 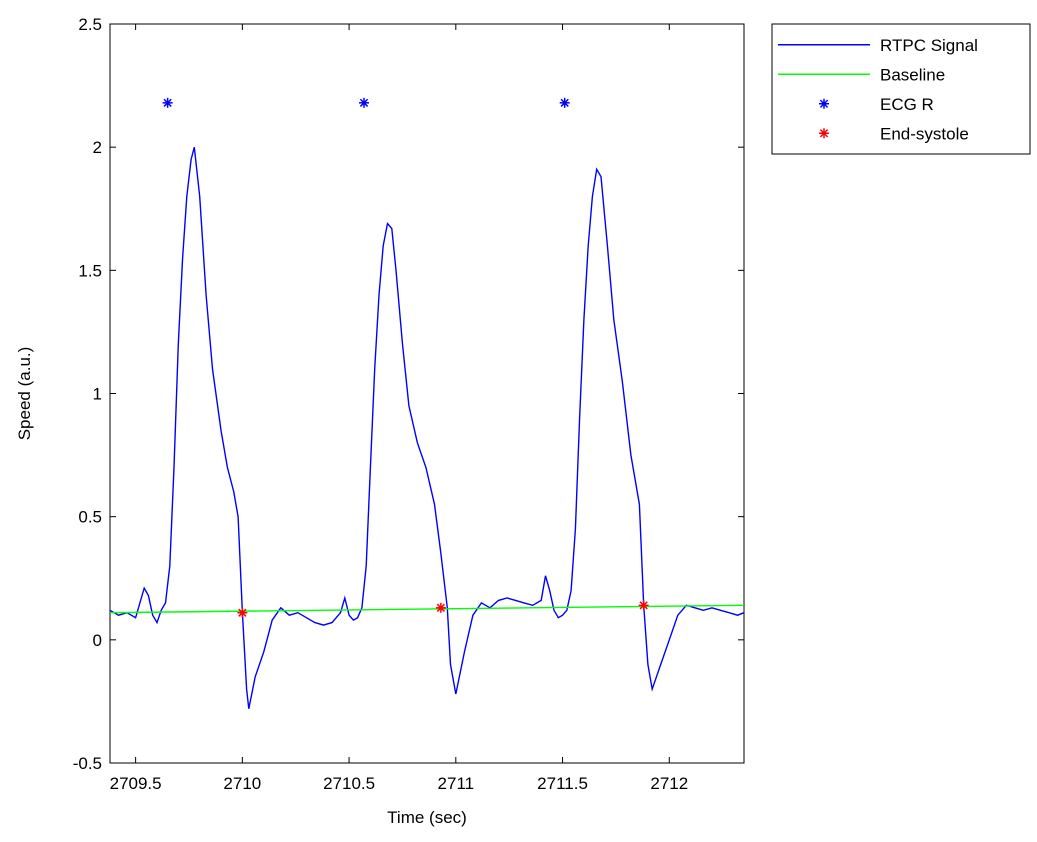 I want to click on legend-label: RTPC Signal, so click(x=929, y=45).